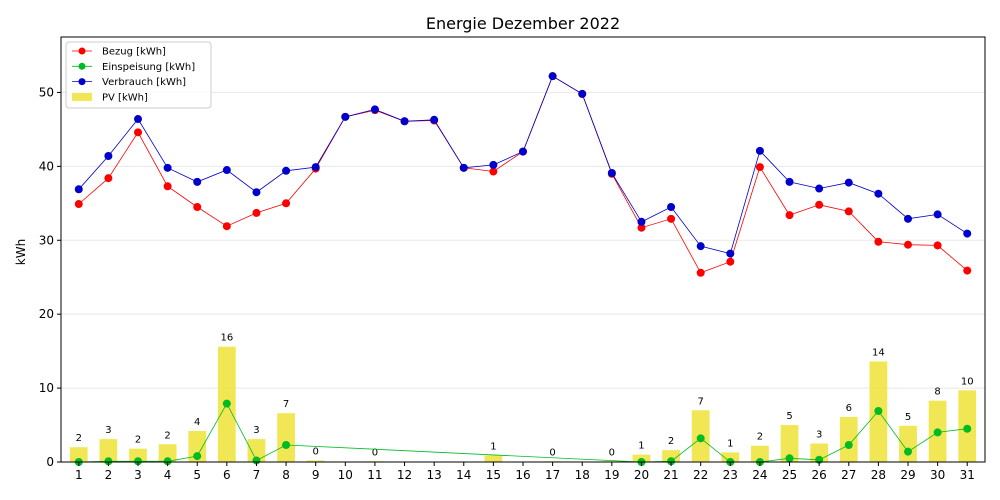  What do you see at coordinates (523, 432) in the screenshot?
I see `series-line` at bounding box center [523, 432].